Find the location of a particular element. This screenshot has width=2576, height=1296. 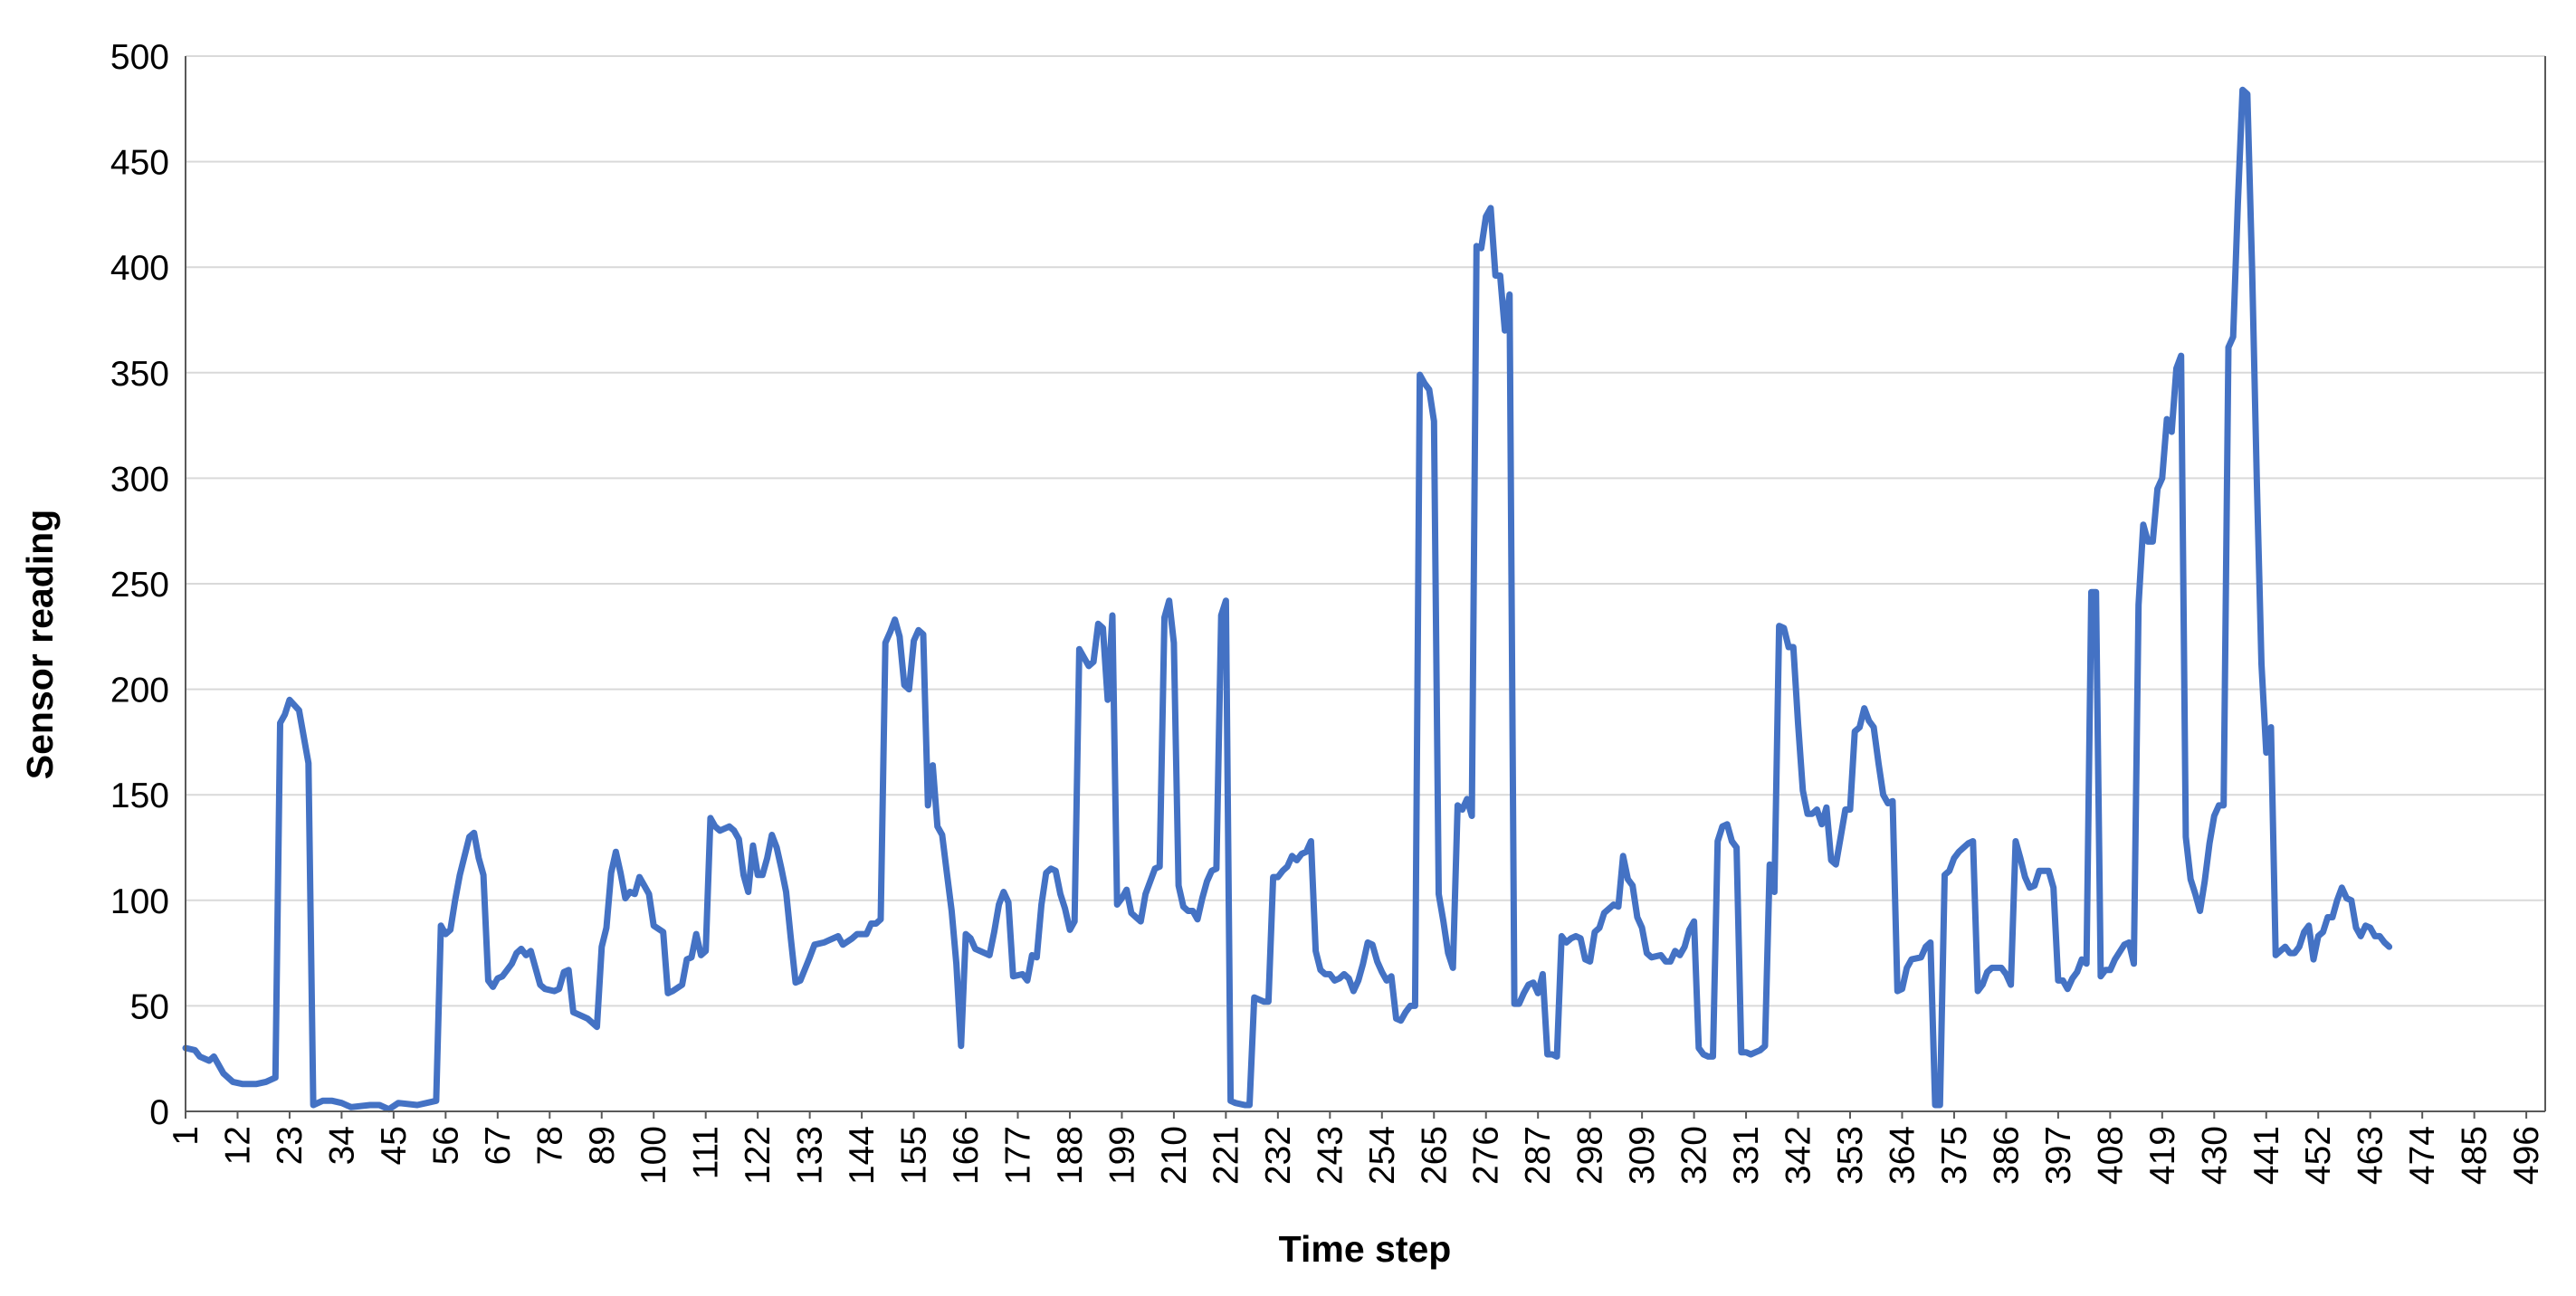

x-tick-label-1: 1 is located at coordinates (186, 1136).